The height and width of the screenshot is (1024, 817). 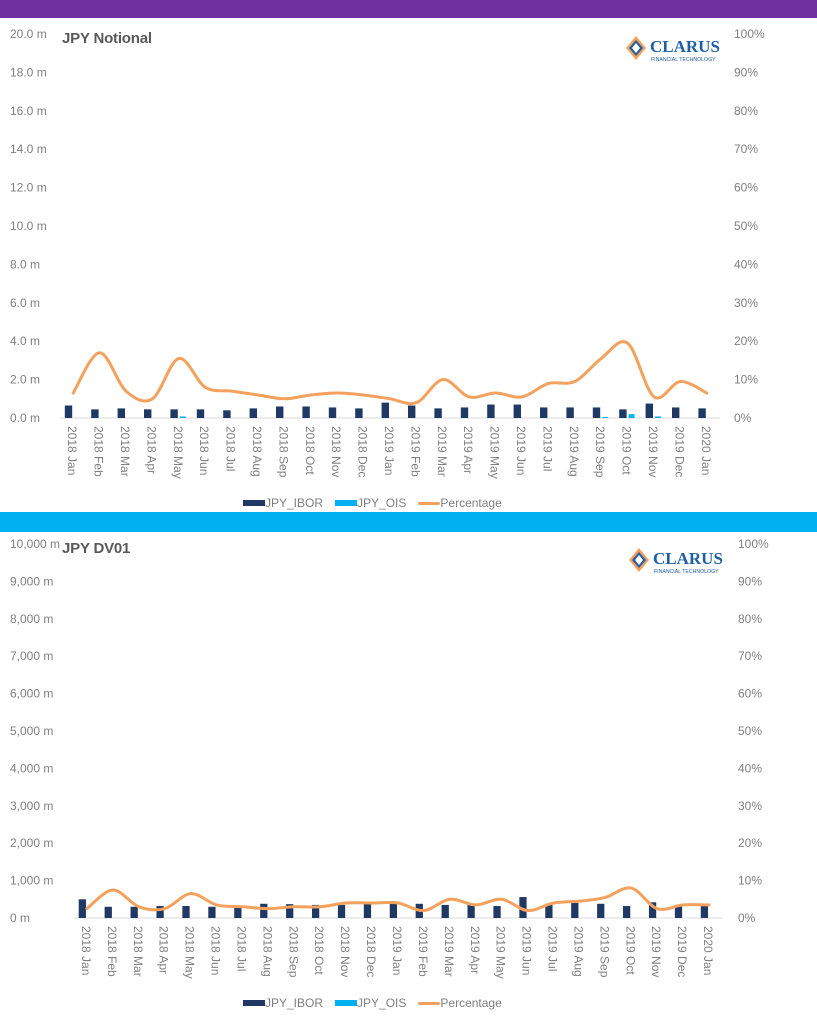 What do you see at coordinates (86, 950) in the screenshot?
I see `x-tick-label: 2018 Jan` at bounding box center [86, 950].